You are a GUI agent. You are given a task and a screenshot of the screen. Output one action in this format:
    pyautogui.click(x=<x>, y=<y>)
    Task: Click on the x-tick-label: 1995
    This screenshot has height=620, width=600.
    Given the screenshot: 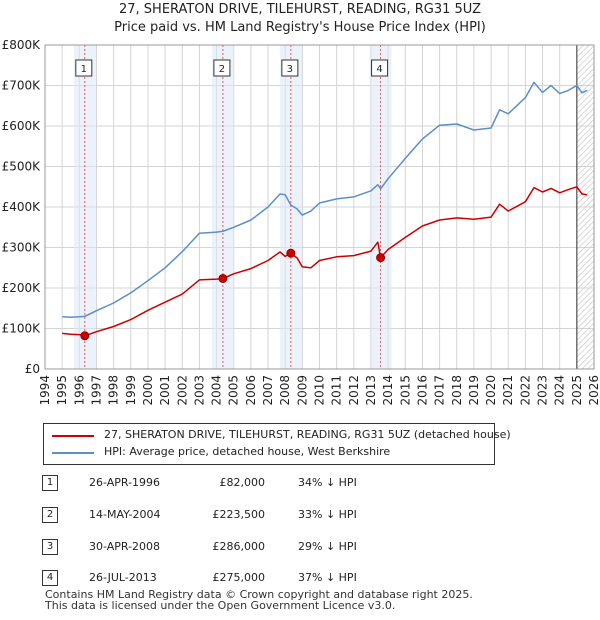 What is the action you would take?
    pyautogui.click(x=62, y=390)
    